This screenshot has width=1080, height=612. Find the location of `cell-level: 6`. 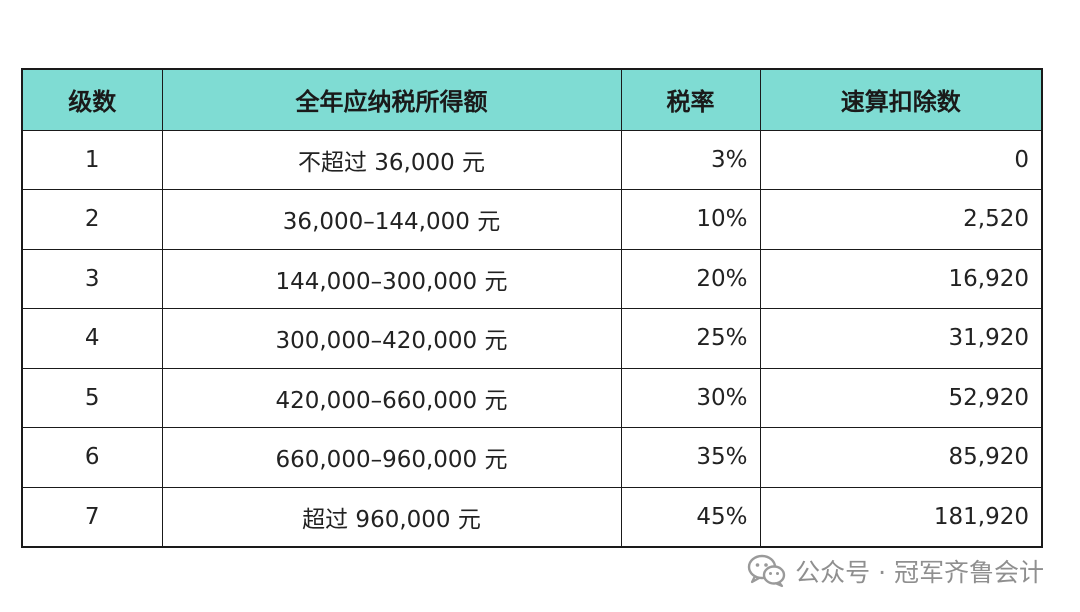

cell-level: 6 is located at coordinates (92, 457).